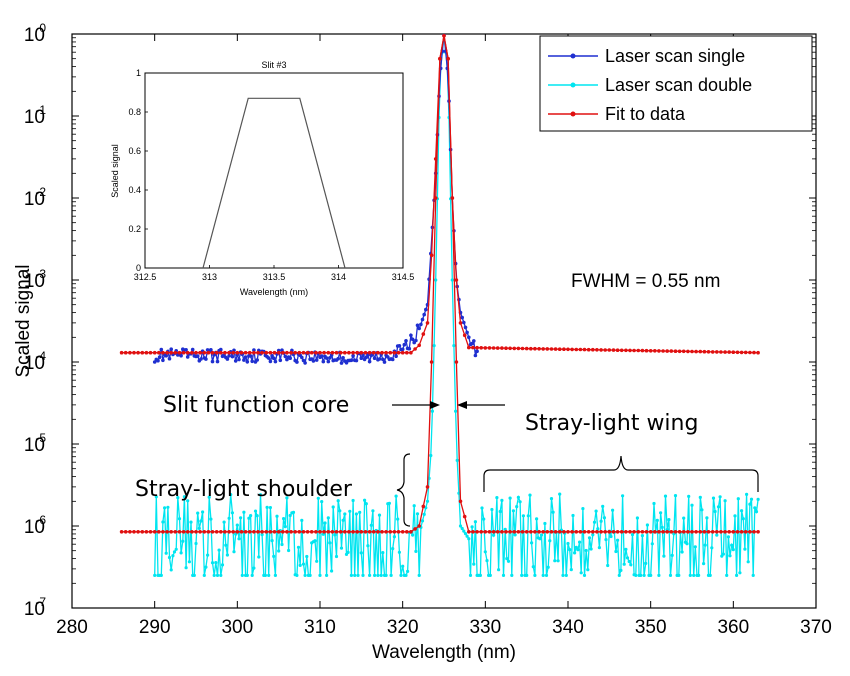 This screenshot has width=850, height=676. What do you see at coordinates (573, 85) in the screenshot?
I see `legend-marker-double` at bounding box center [573, 85].